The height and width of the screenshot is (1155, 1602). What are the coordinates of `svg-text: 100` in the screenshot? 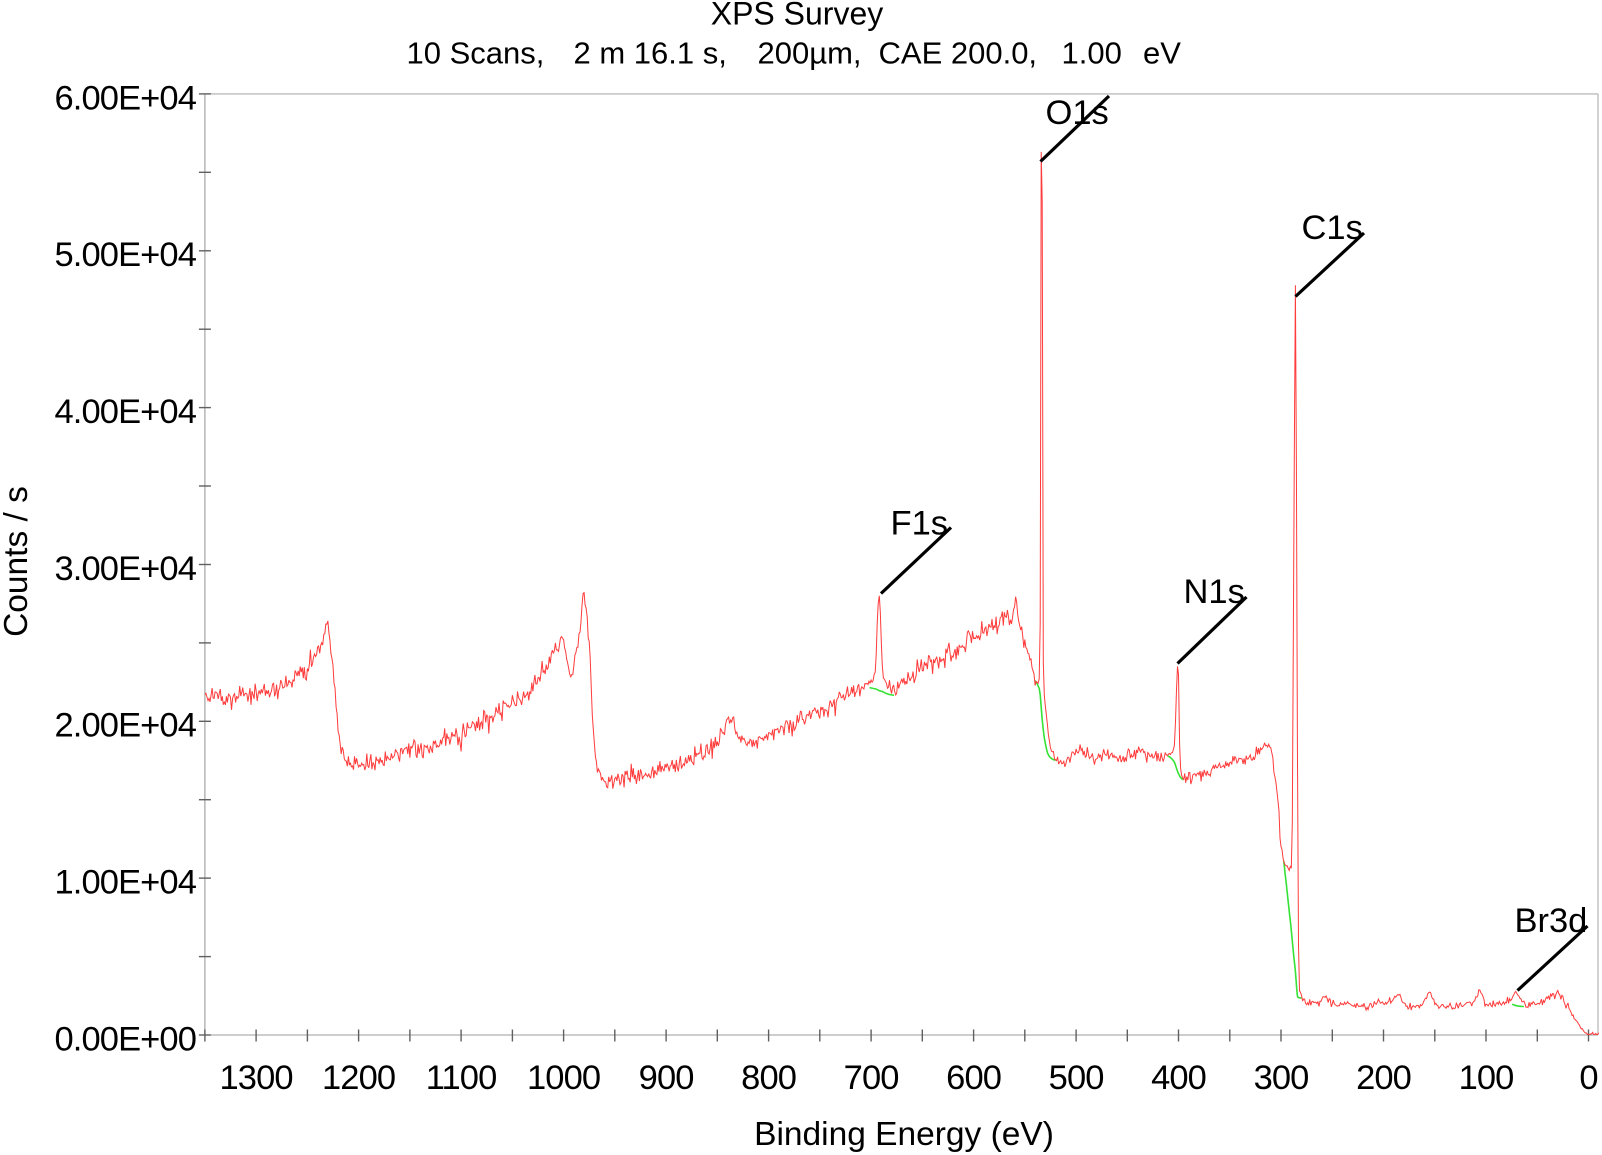 It's located at (1486, 1078).